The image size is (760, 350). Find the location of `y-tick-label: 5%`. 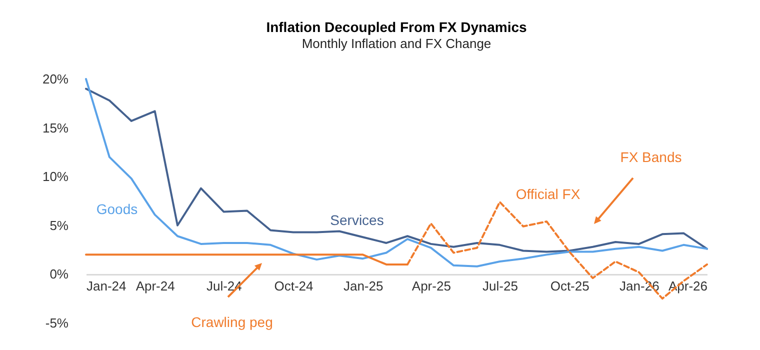

y-tick-label: 5% is located at coordinates (59, 225).